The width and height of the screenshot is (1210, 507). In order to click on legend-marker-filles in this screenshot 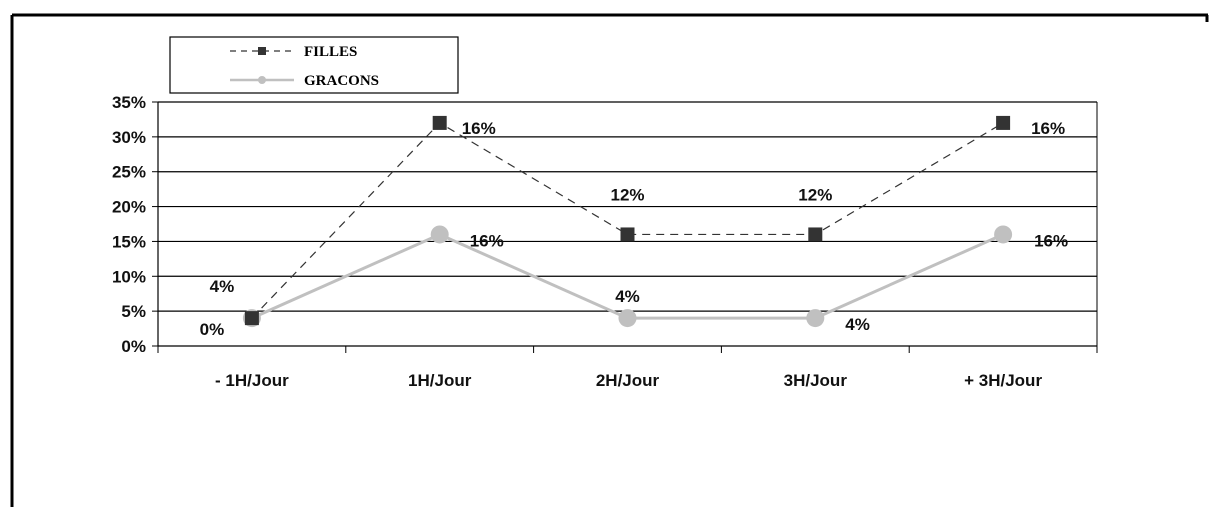, I will do `click(262, 51)`.